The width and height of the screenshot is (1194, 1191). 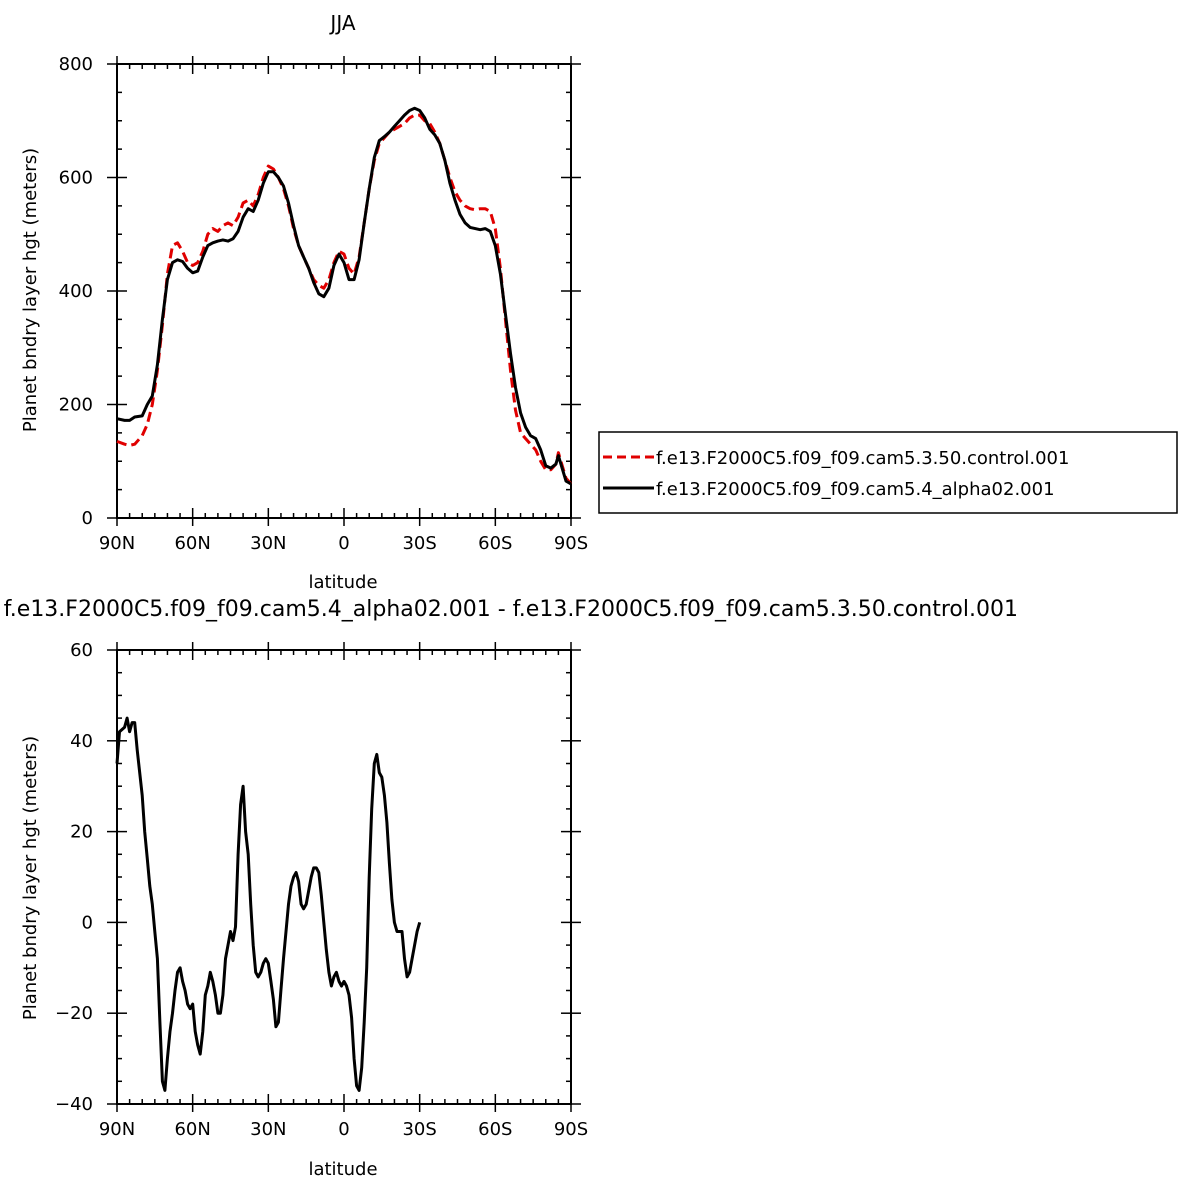 What do you see at coordinates (81, 741) in the screenshot?
I see `bottom-y-tick-label: 40` at bounding box center [81, 741].